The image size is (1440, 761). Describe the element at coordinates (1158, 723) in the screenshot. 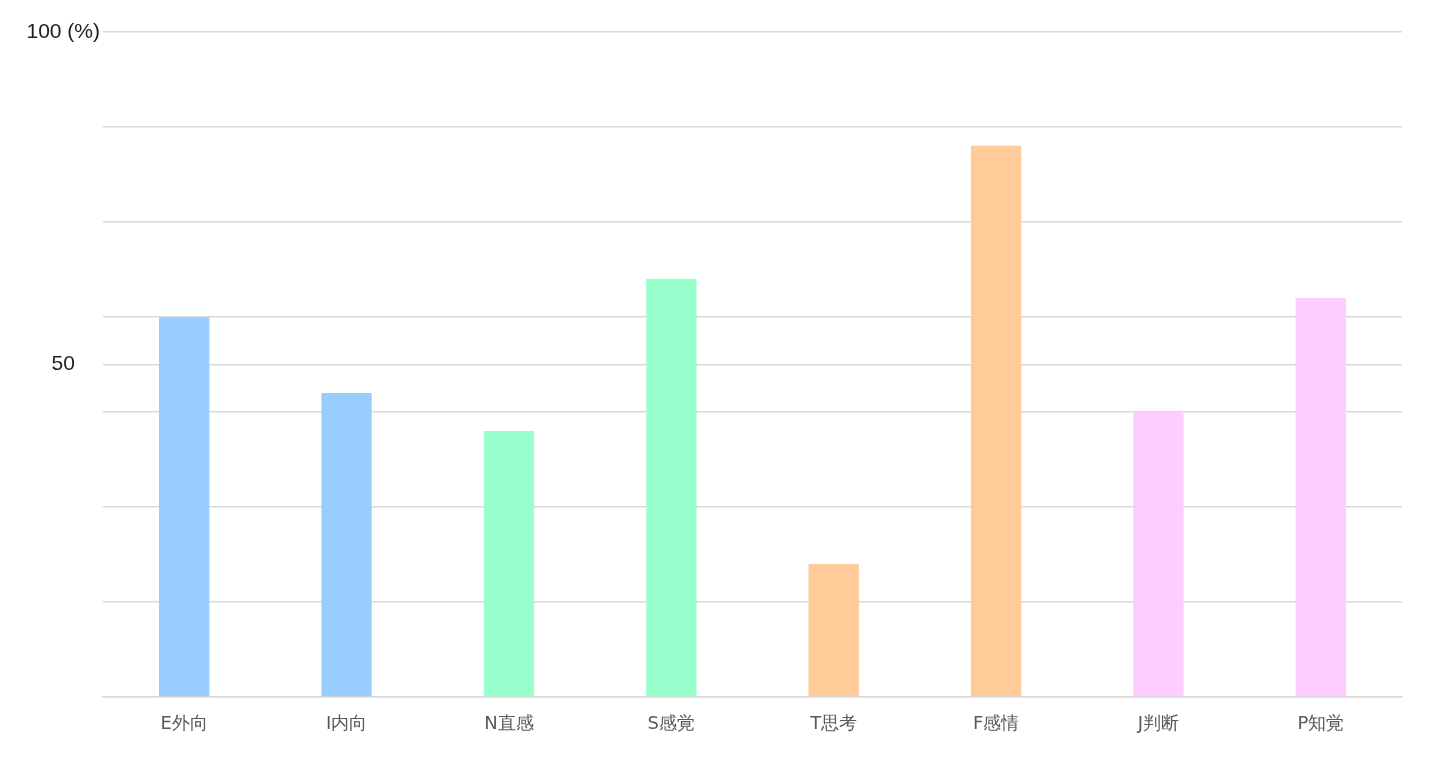

I see `x-tick-label: J判断` at that location.